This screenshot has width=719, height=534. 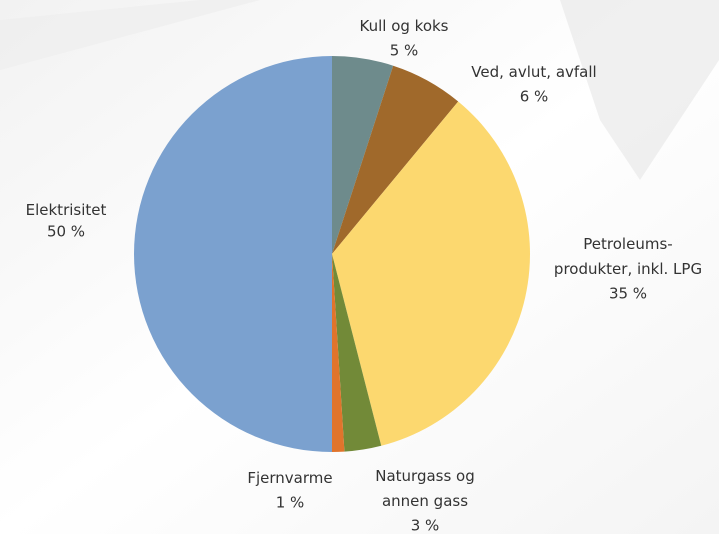 I want to click on slice-label: Elektrisitet, so click(x=66, y=210).